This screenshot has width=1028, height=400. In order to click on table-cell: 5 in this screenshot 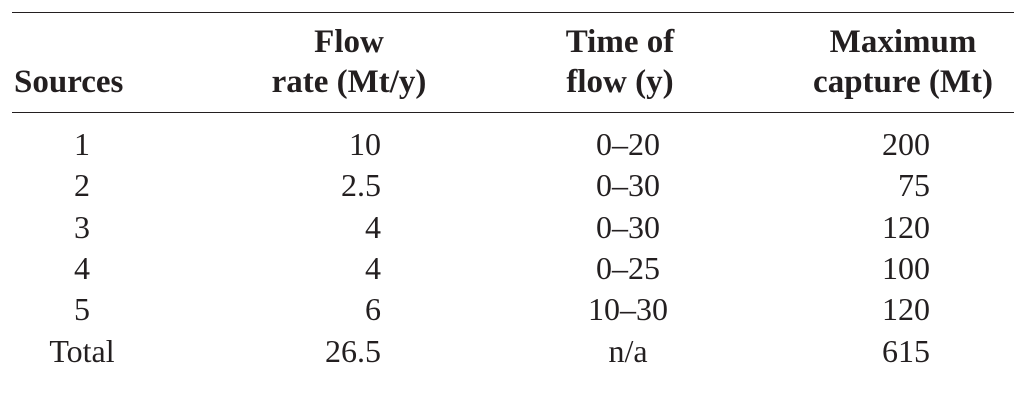, I will do `click(82, 309)`.